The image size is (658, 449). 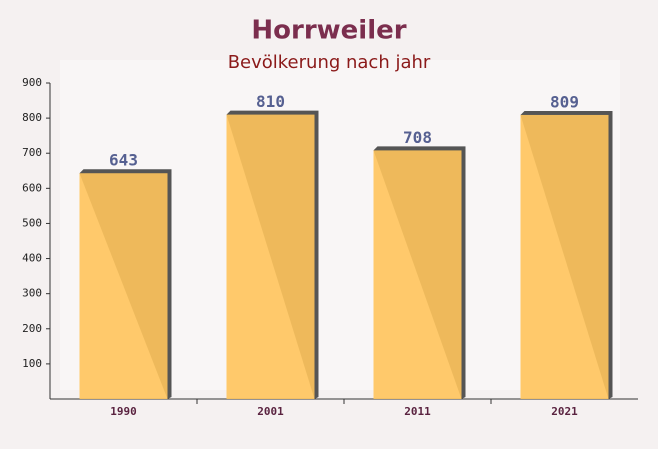 What do you see at coordinates (32, 82) in the screenshot?
I see `y-tick-label: 900` at bounding box center [32, 82].